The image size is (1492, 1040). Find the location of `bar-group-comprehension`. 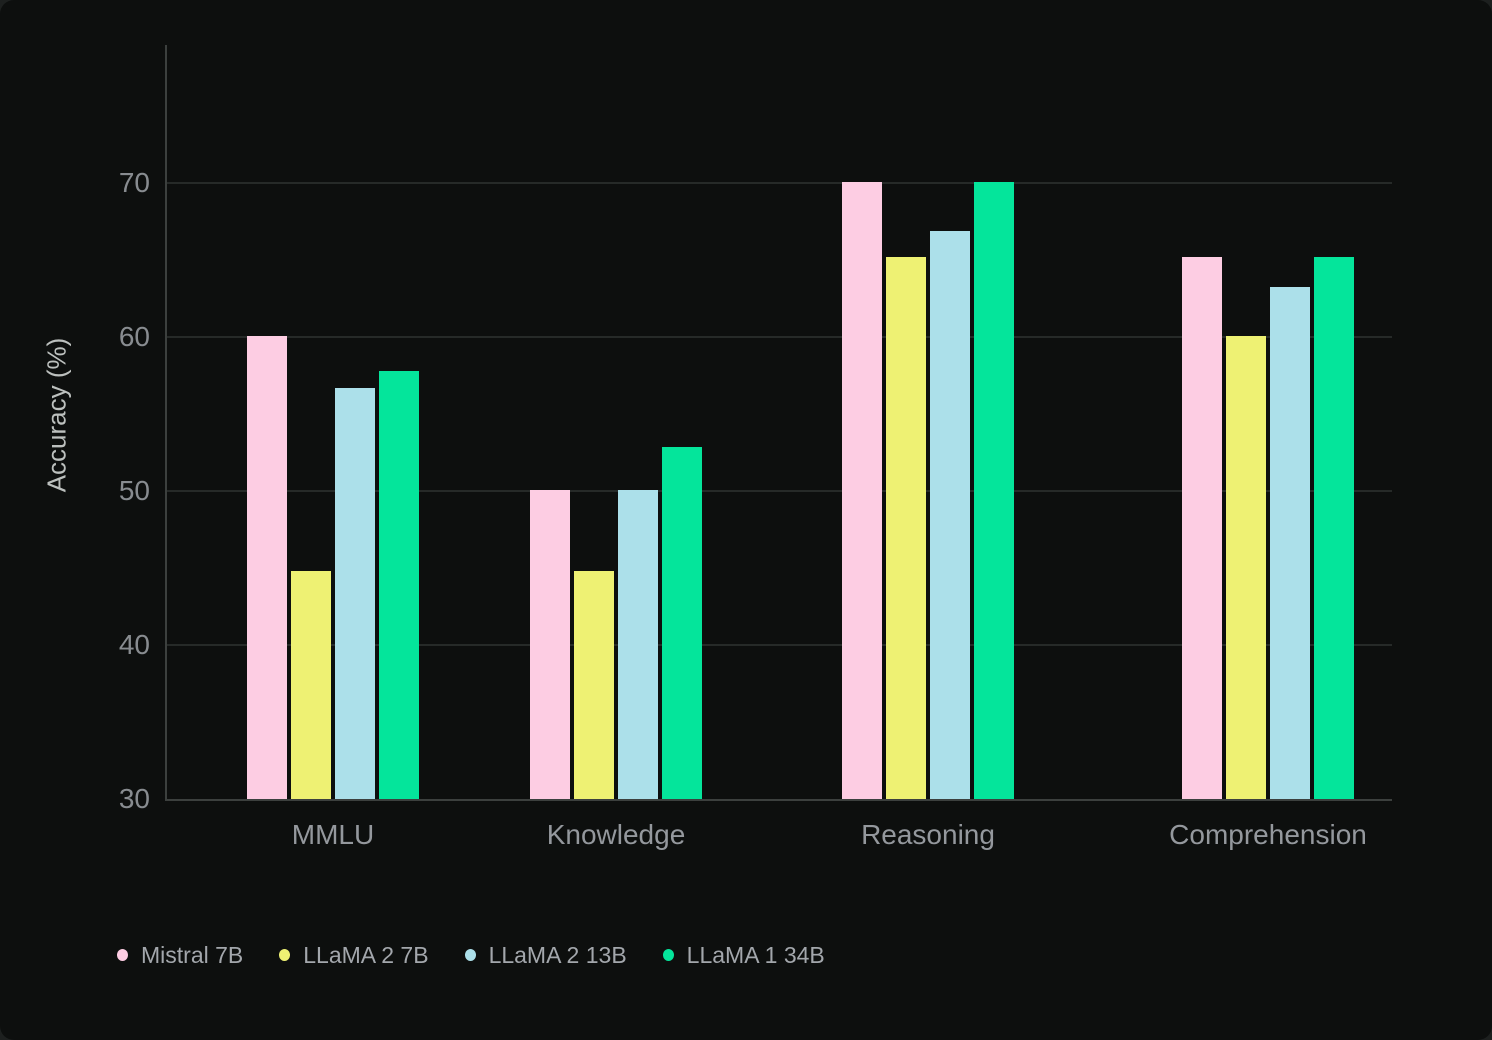

bar-group-comprehension is located at coordinates (1268, 528).